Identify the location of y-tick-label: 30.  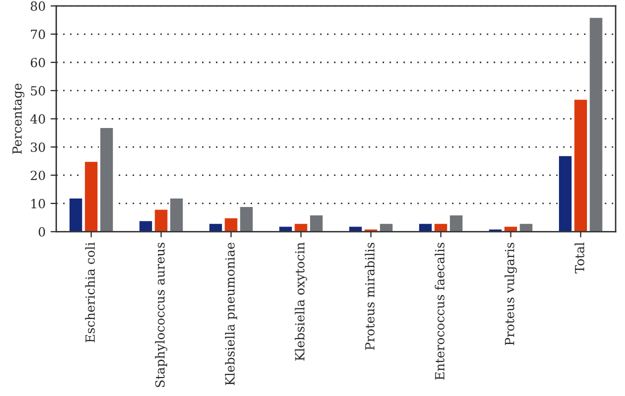
(38, 147).